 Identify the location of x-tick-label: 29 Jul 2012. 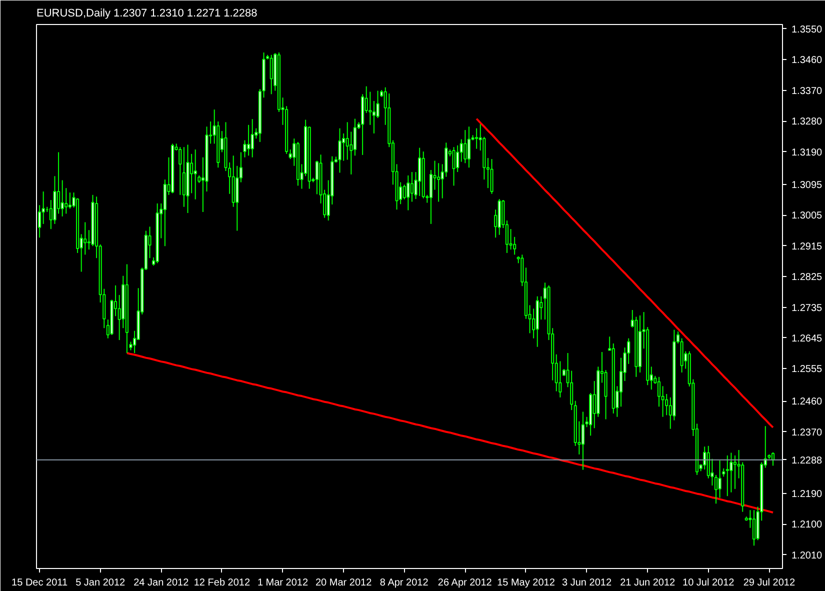
(769, 583).